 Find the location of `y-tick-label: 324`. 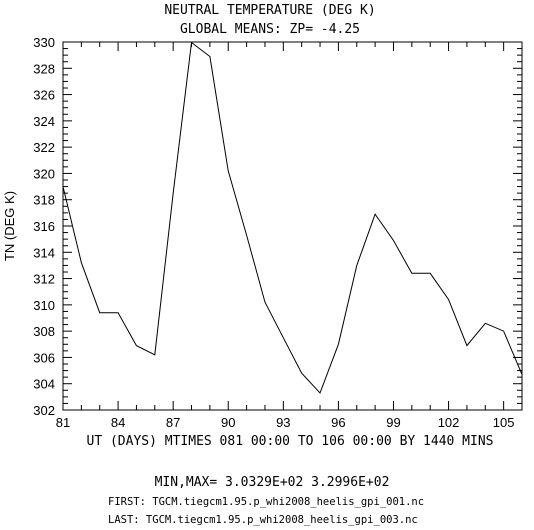

y-tick-label: 324 is located at coordinates (44, 121).